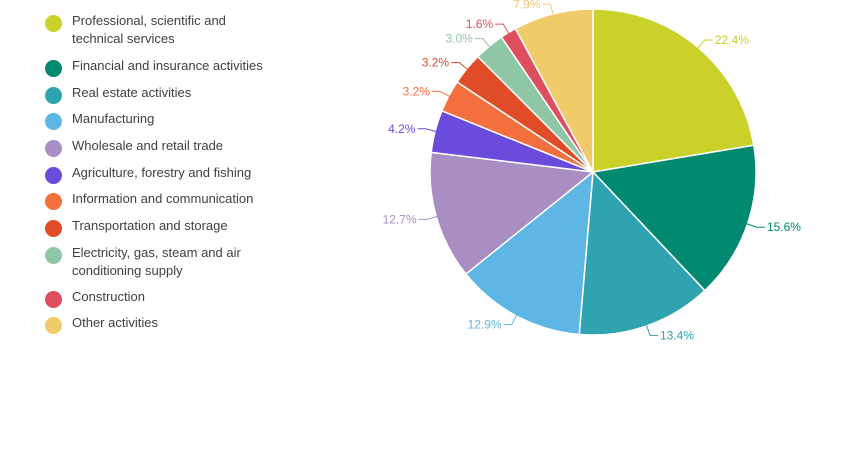 This screenshot has height=452, width=865. Describe the element at coordinates (732, 40) in the screenshot. I see `slice-value-label: 22.4%` at that location.